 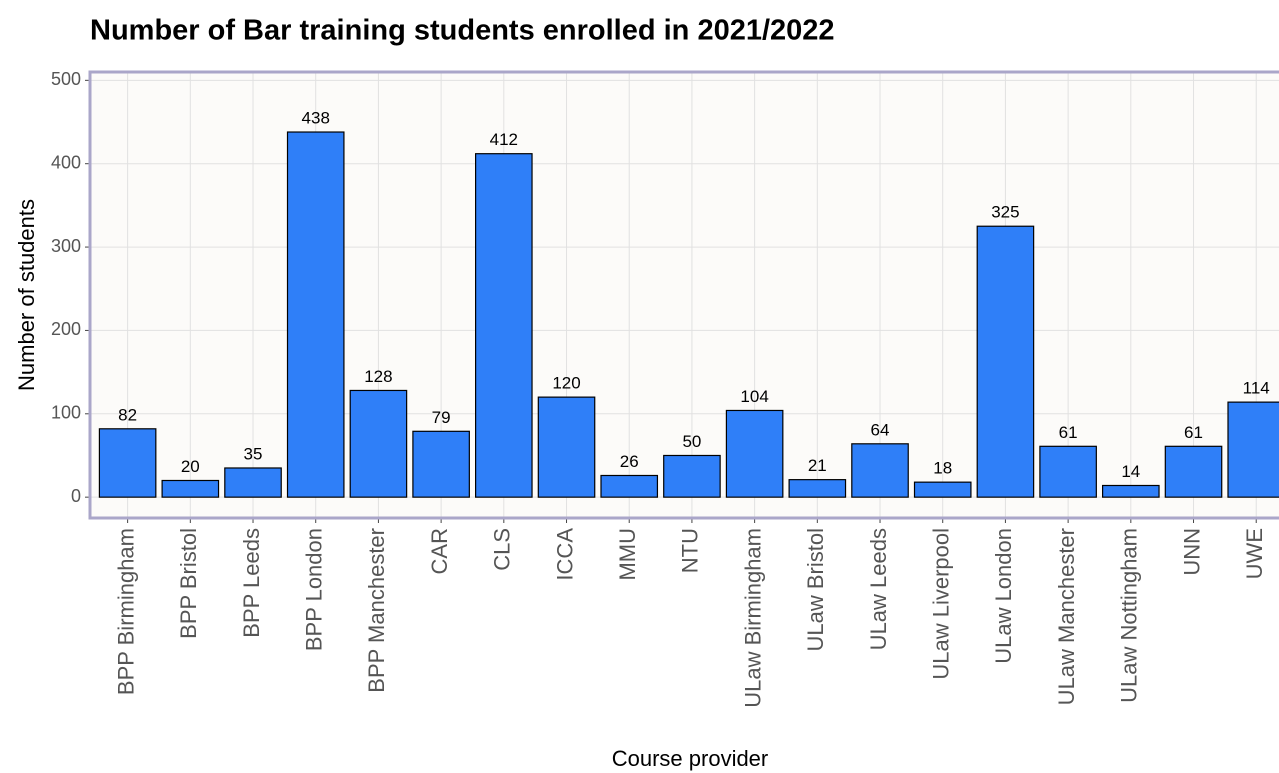 I want to click on value-label: 14, so click(x=1130, y=471).